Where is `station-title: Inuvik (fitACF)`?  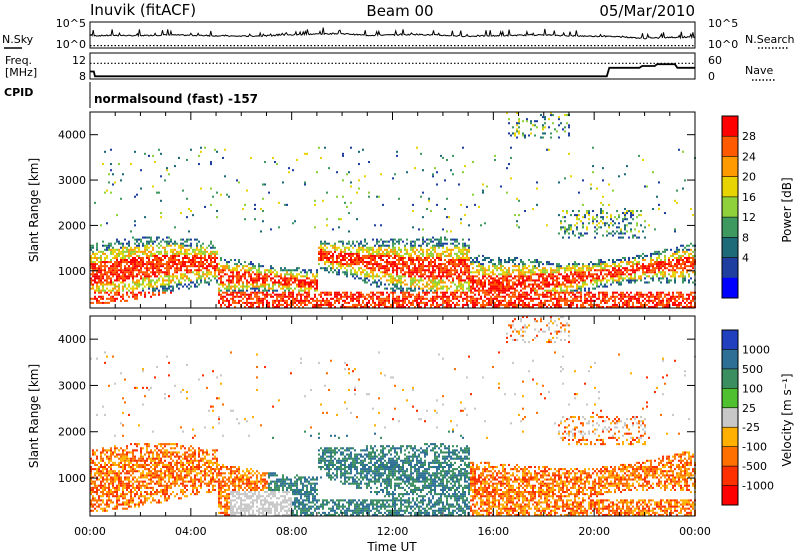
station-title: Inuvik (fitACF) is located at coordinates (143, 10).